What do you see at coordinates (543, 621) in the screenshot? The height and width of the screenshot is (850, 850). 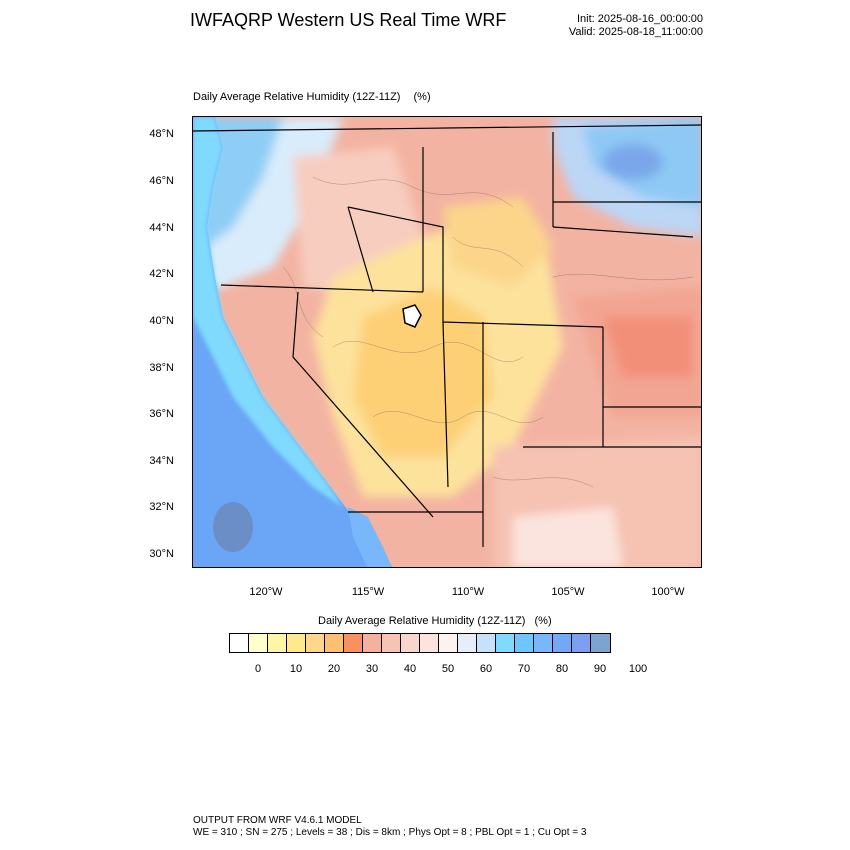 I see `colorbar-unit: (%)` at bounding box center [543, 621].